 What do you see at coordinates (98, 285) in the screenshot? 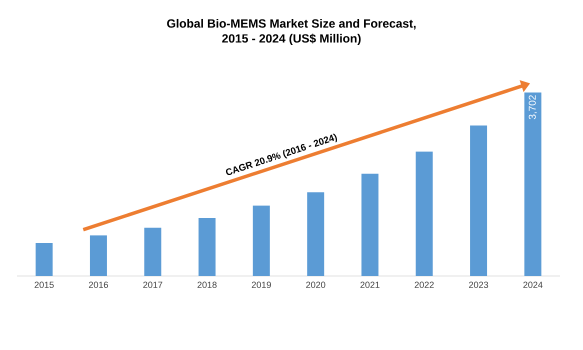
I see `x-tick-label: 2016` at bounding box center [98, 285].